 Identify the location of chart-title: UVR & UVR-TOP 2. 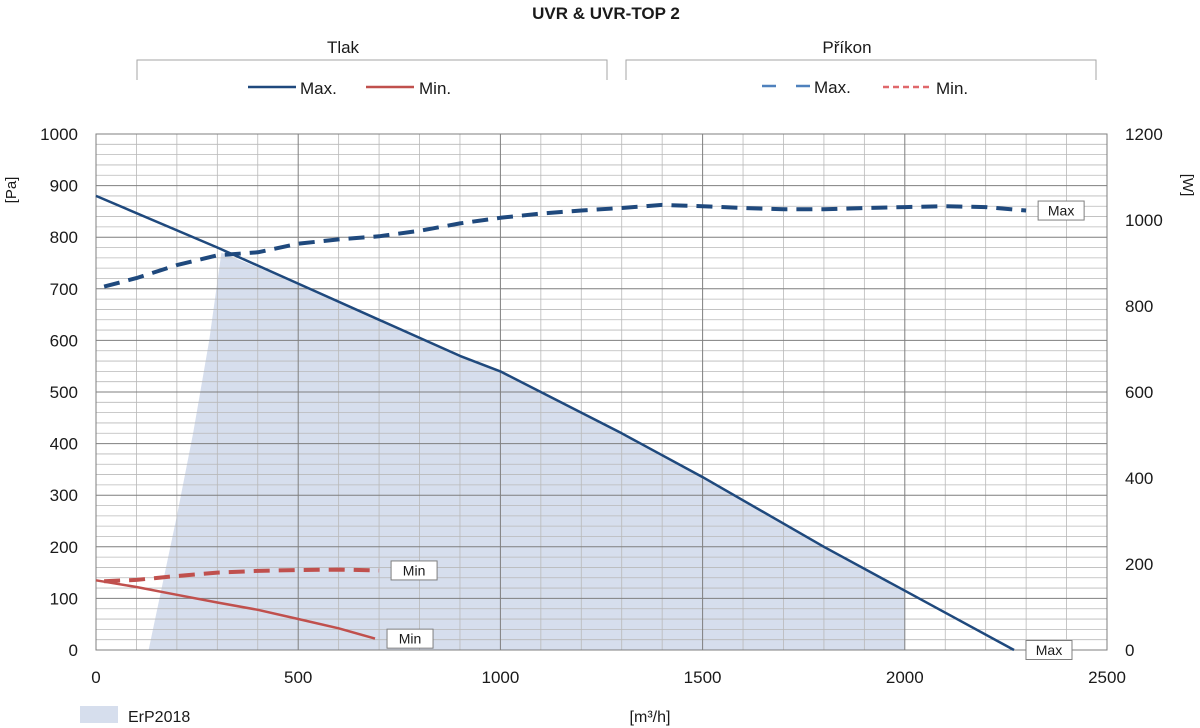
(606, 13).